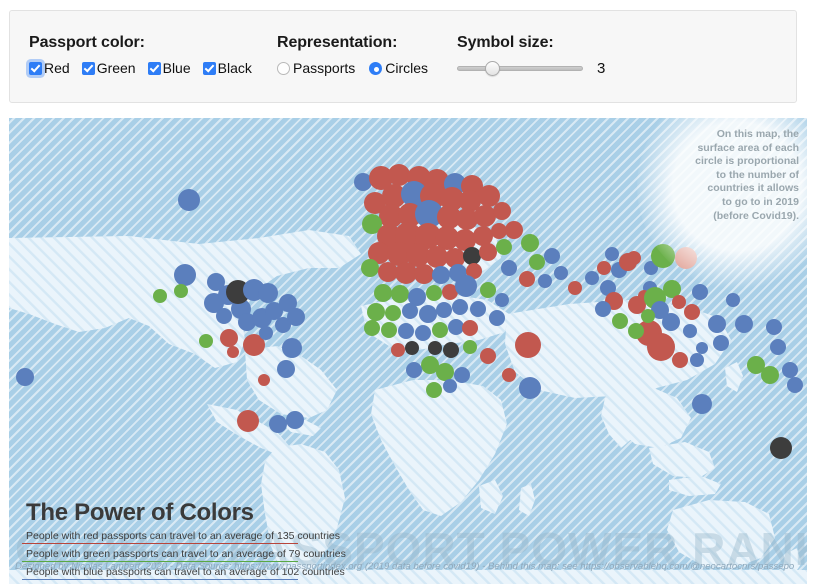  I want to click on checkbox-red-icon, so click(35, 68).